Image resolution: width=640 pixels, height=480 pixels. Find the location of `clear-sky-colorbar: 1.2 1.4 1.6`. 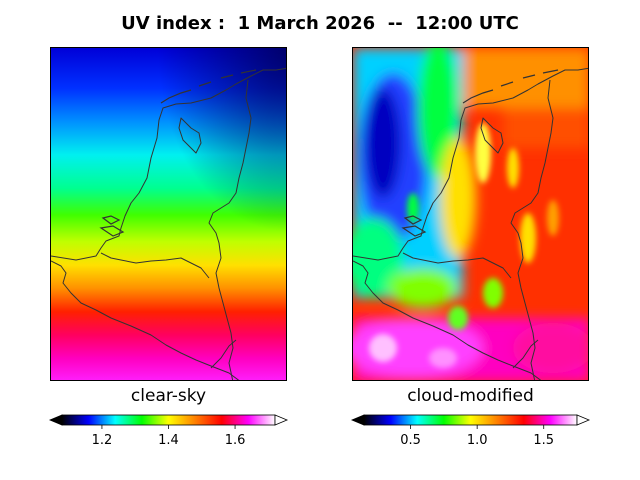

clear-sky-colorbar: 1.2 1.4 1.6 is located at coordinates (168, 431).